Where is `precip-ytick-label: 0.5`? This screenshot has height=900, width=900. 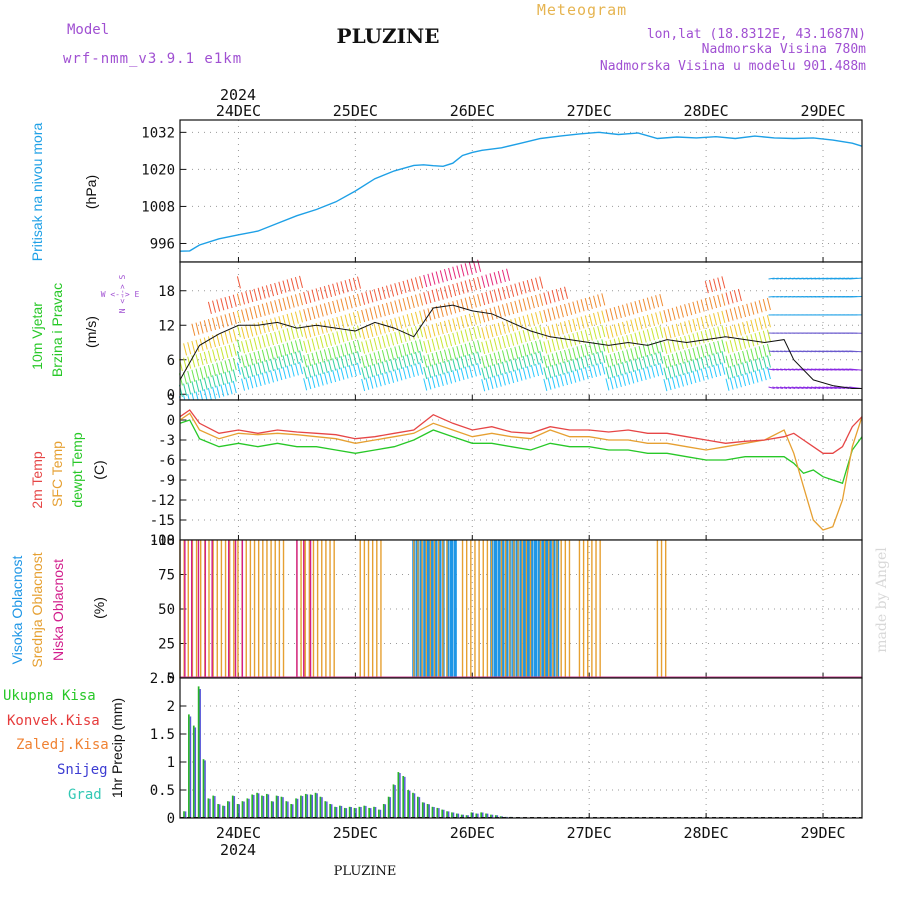
precip-ytick-label: 0.5 is located at coordinates (162, 791).